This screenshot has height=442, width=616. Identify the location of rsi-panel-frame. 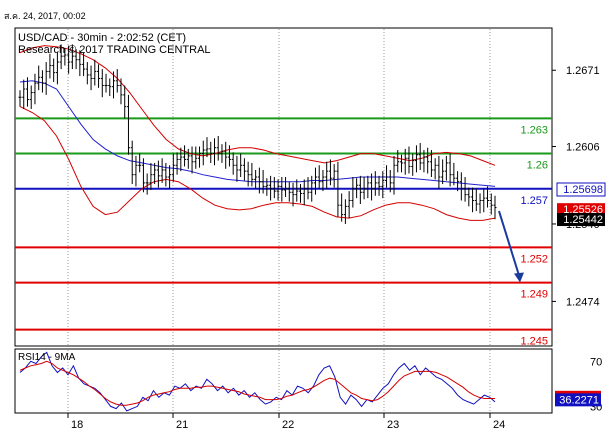
(283, 381).